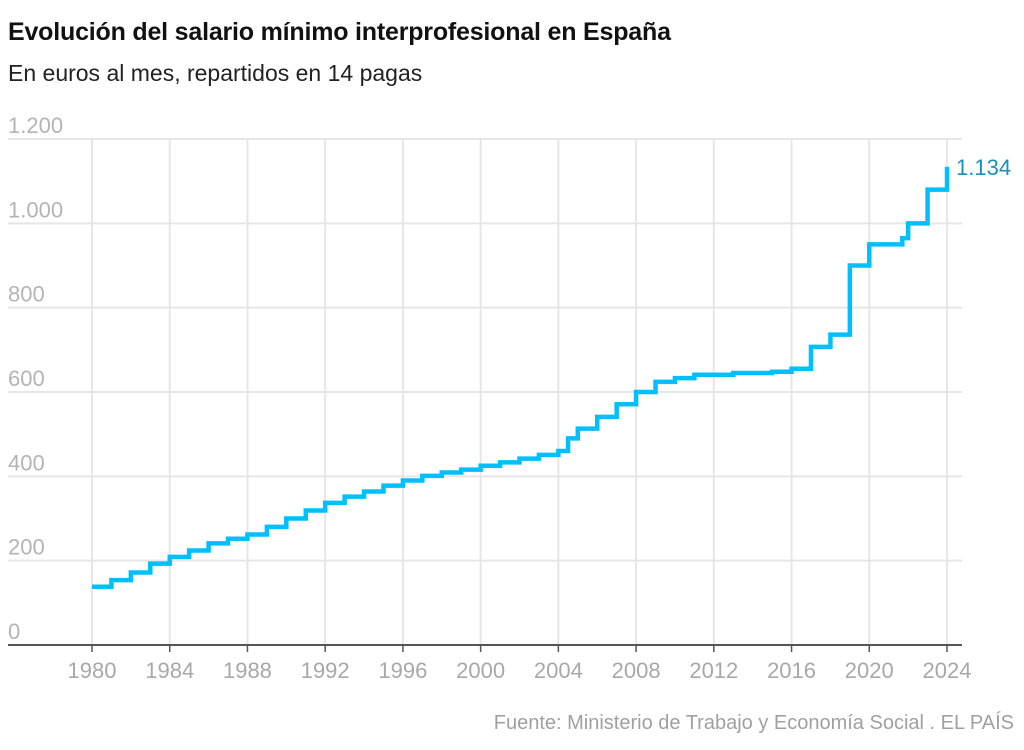 The height and width of the screenshot is (750, 1024). What do you see at coordinates (35, 125) in the screenshot?
I see `y-tick-label: 1.200` at bounding box center [35, 125].